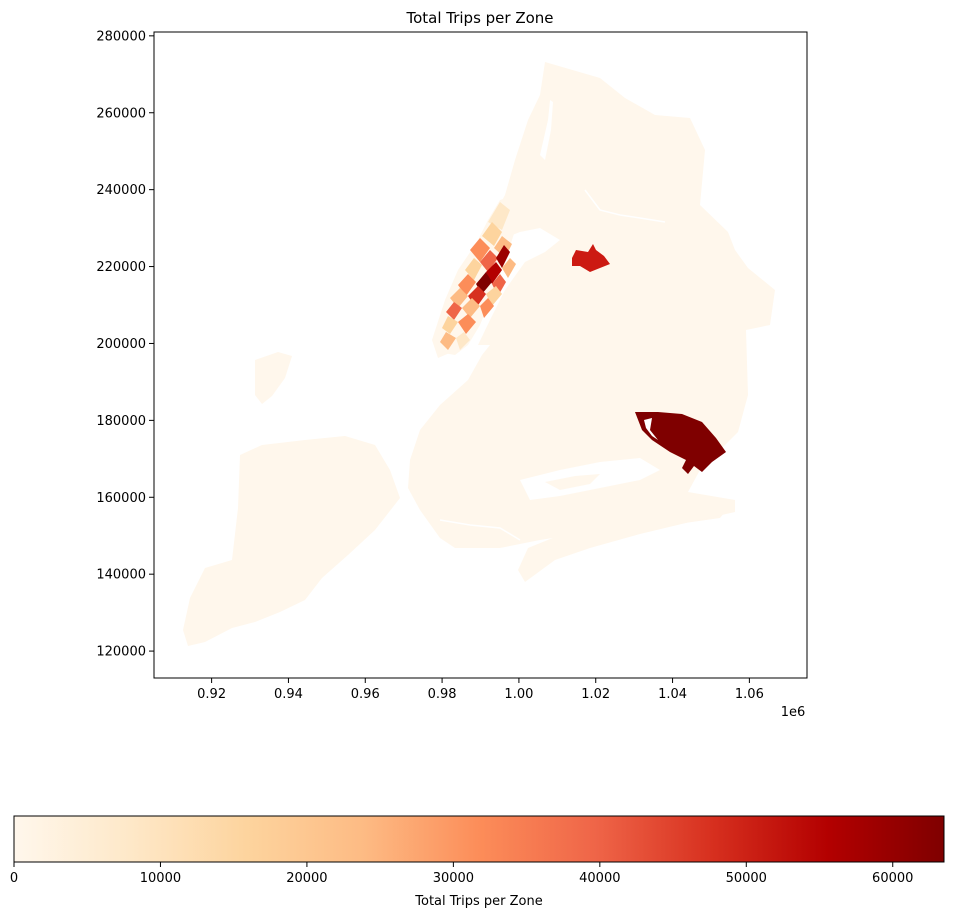 Image resolution: width=954 pixels, height=921 pixels. Describe the element at coordinates (121, 575) in the screenshot. I see `y-tick-label: 140000` at that location.